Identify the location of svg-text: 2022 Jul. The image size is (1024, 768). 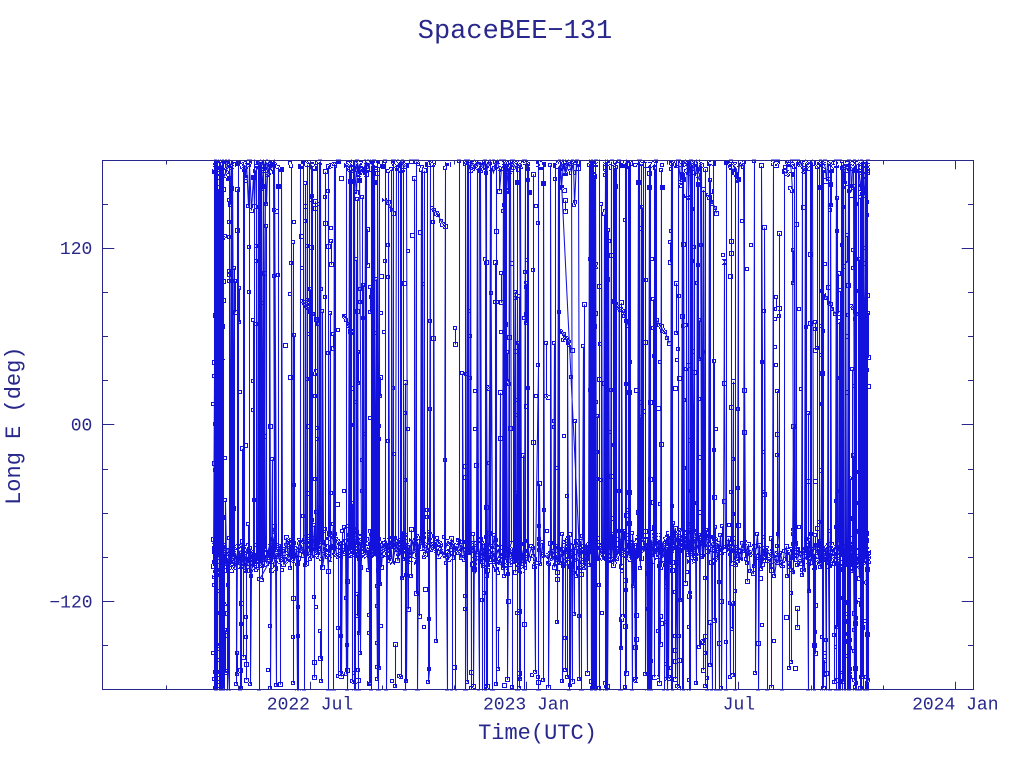
(310, 705).